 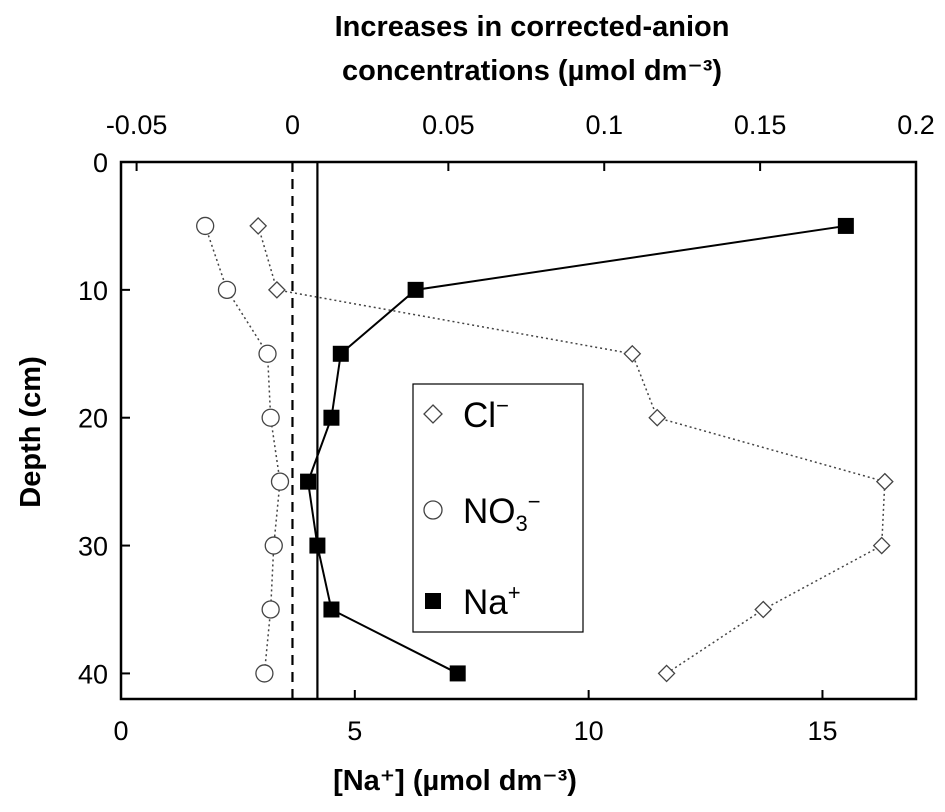 What do you see at coordinates (93, 674) in the screenshot?
I see `y-tick-label: 40` at bounding box center [93, 674].